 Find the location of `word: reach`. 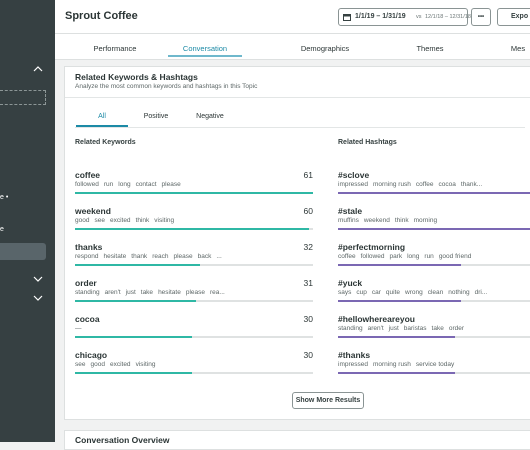

word: reach is located at coordinates (160, 256).